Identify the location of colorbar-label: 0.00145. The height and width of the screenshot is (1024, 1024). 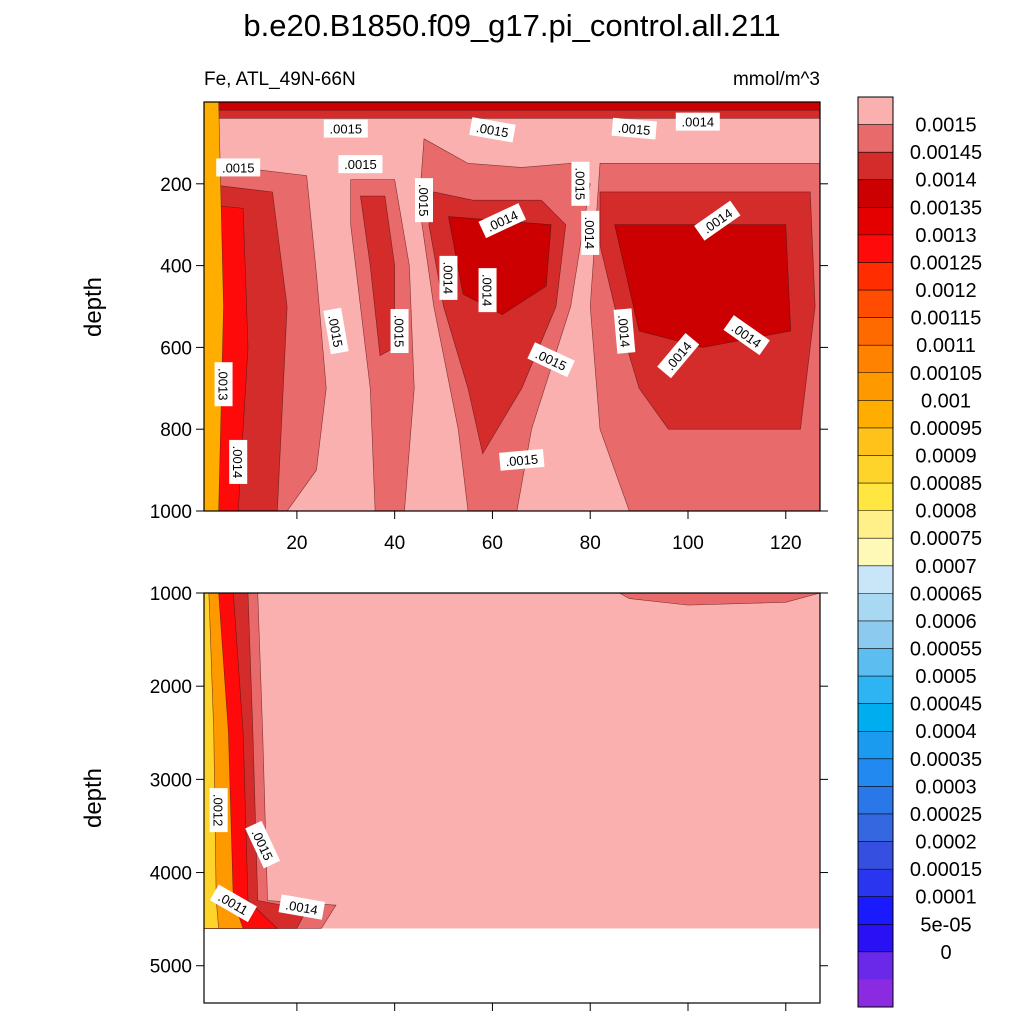
(946, 153).